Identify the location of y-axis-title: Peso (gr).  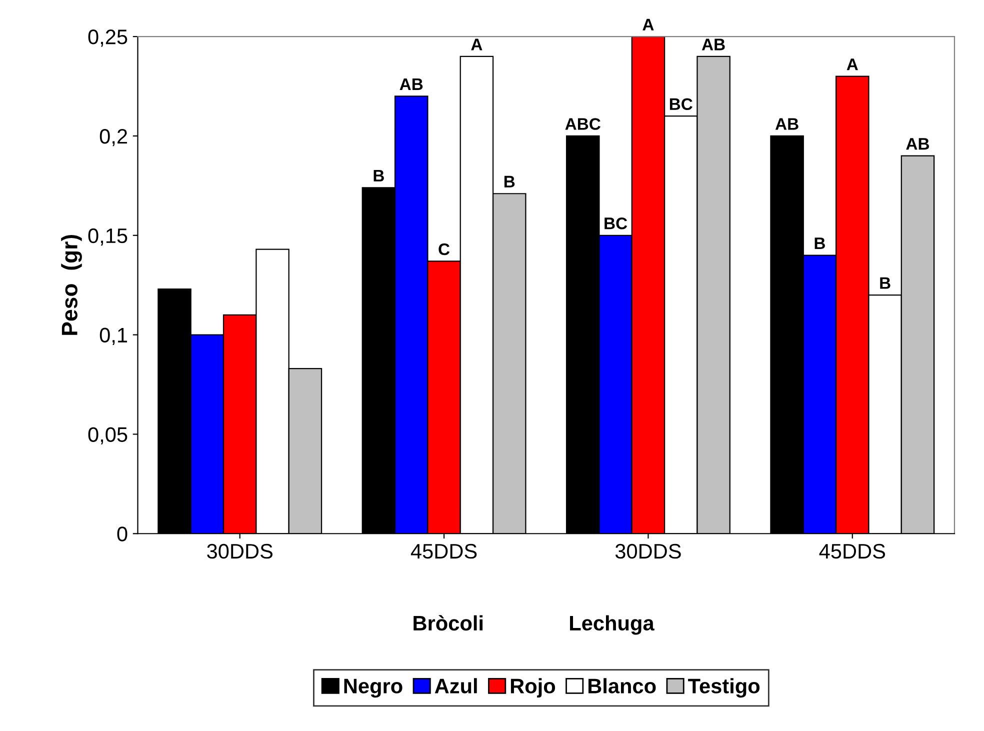
(71, 284).